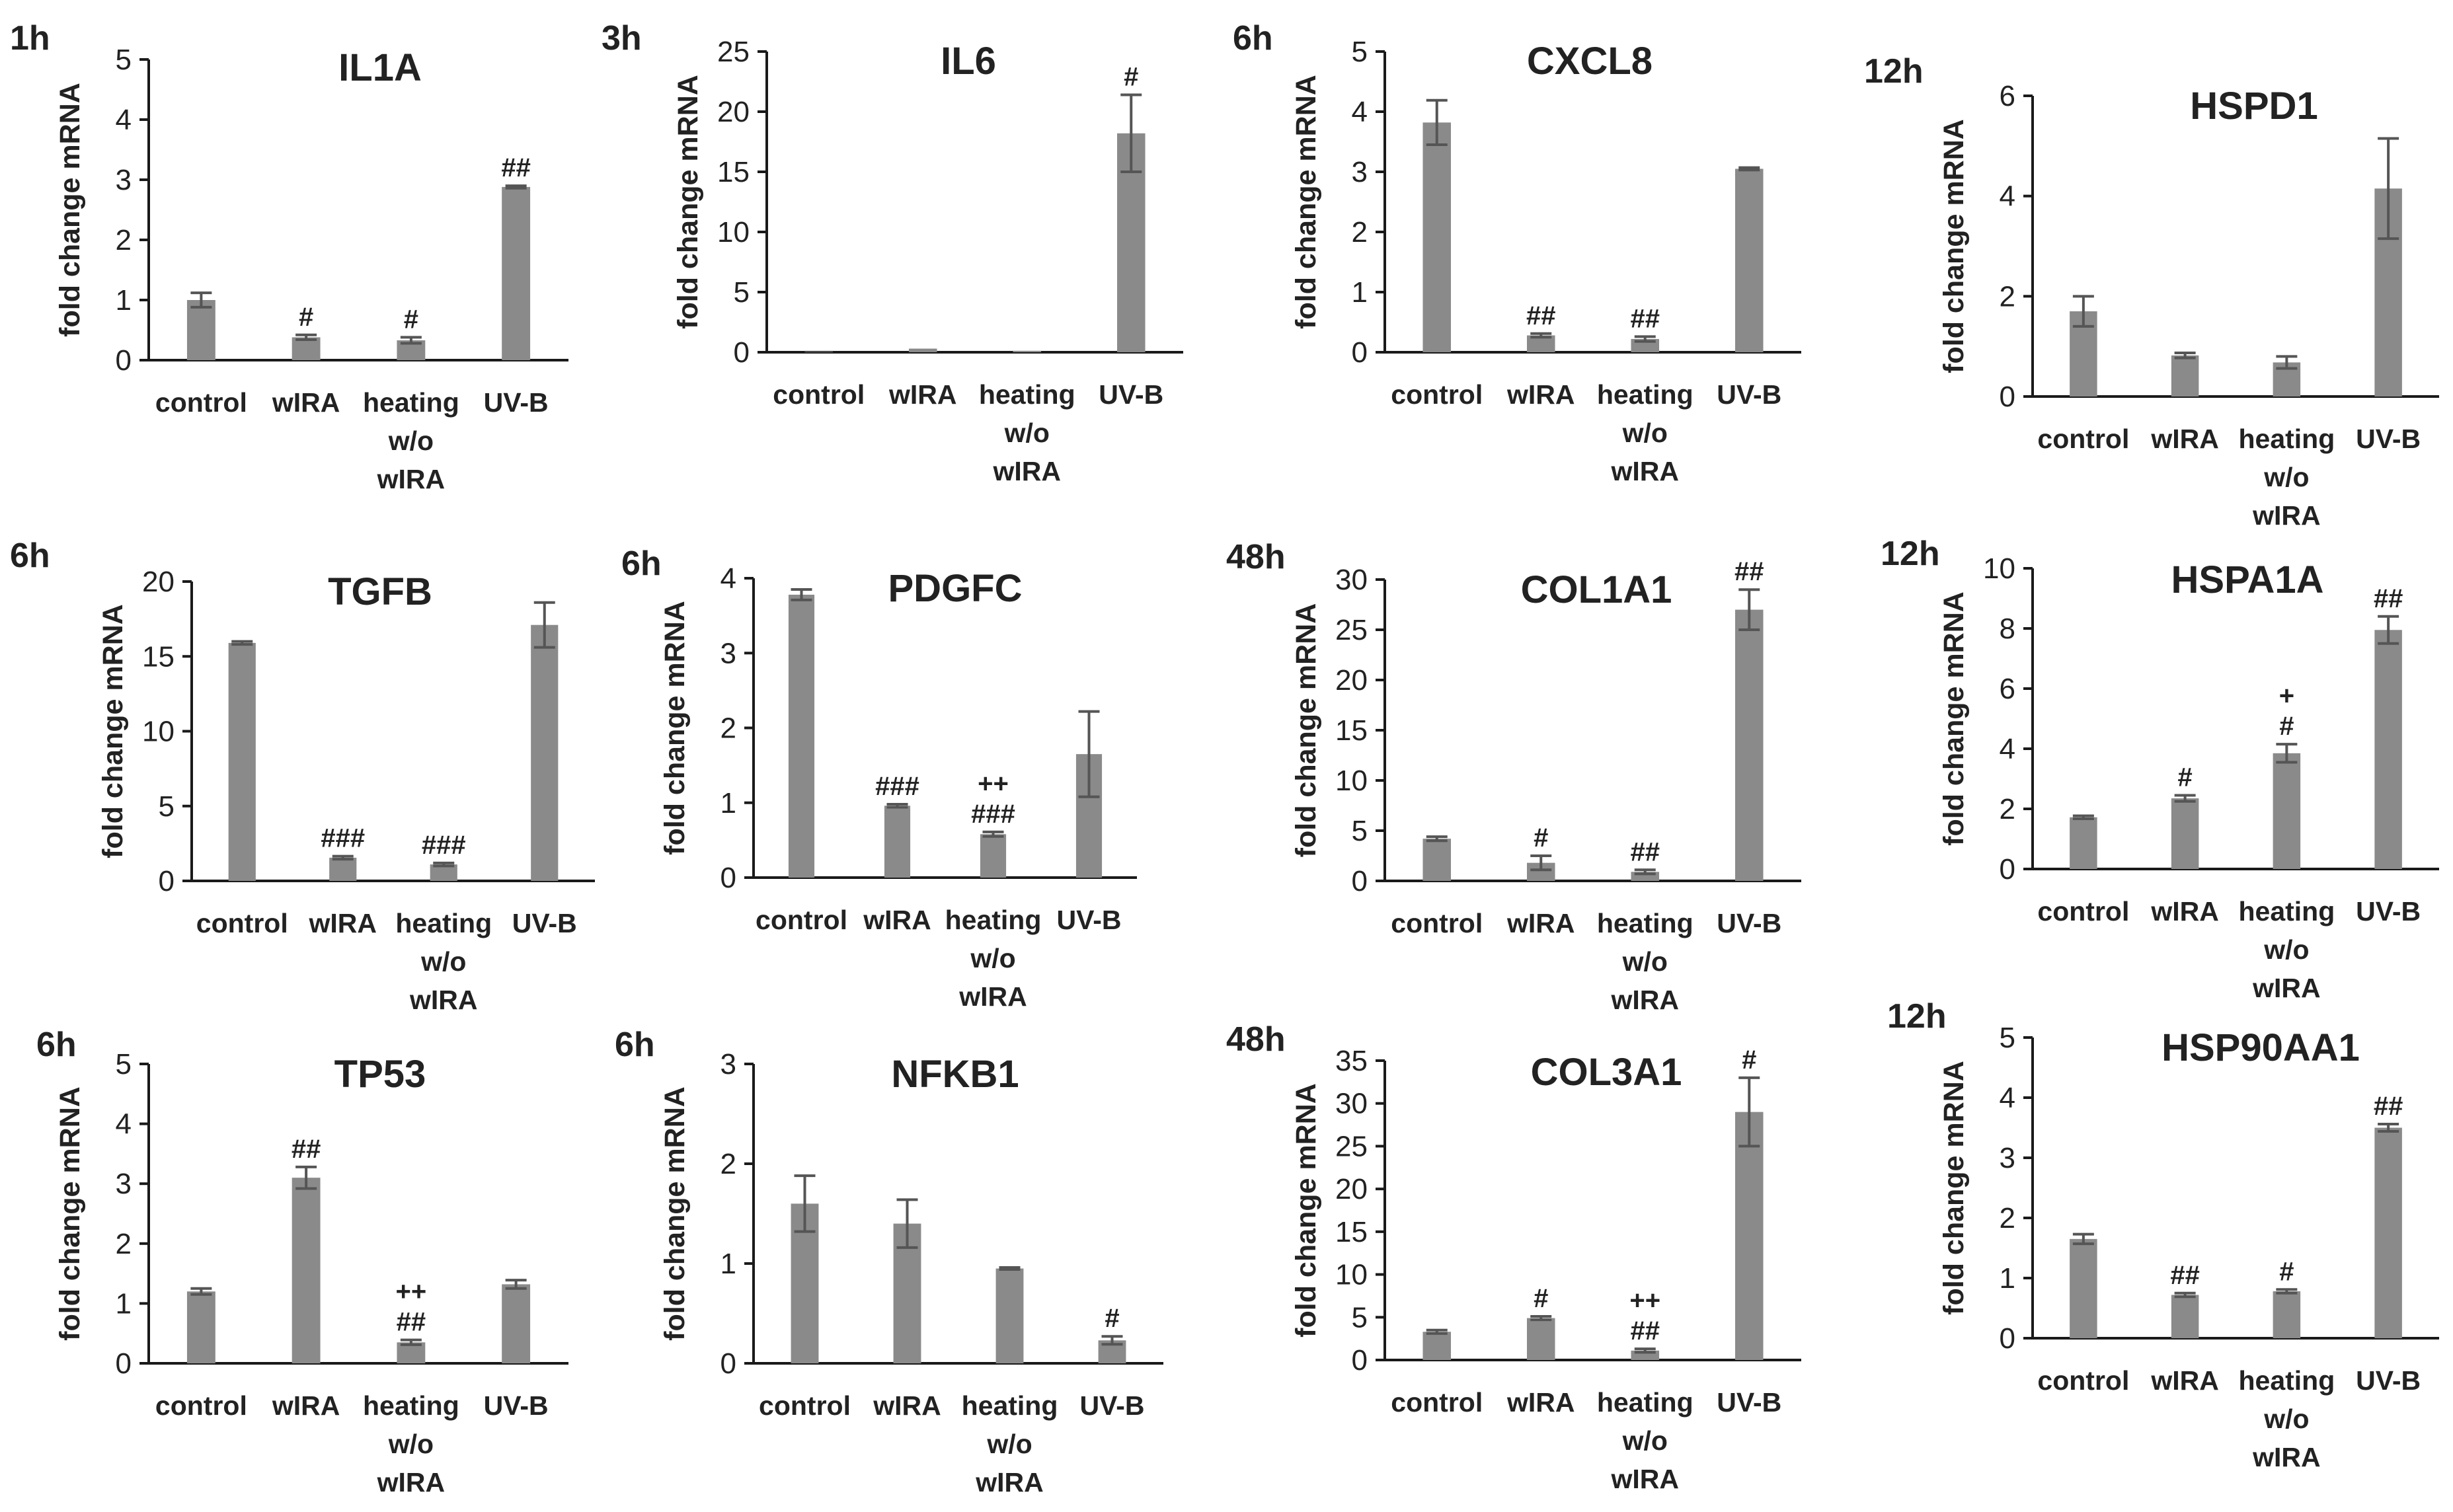 The image size is (2453, 1512). Describe the element at coordinates (1351, 1104) in the screenshot. I see `y-tick-label: 30` at that location.